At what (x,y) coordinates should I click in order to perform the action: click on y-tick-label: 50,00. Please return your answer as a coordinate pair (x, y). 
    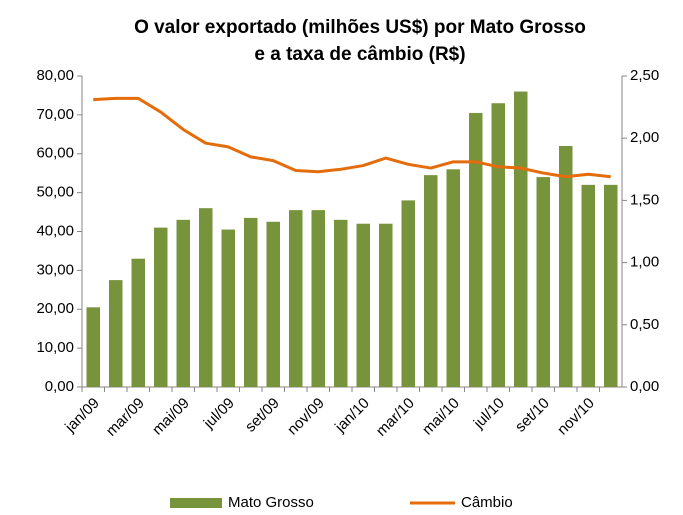
    Looking at the image, I should click on (55, 192).